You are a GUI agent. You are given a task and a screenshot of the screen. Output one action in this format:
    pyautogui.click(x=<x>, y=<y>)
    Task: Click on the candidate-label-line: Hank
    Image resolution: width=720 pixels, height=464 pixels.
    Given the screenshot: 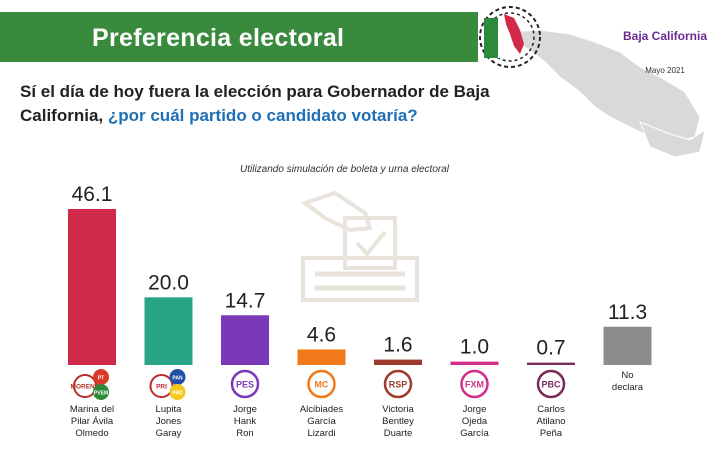 What is the action you would take?
    pyautogui.click(x=245, y=421)
    